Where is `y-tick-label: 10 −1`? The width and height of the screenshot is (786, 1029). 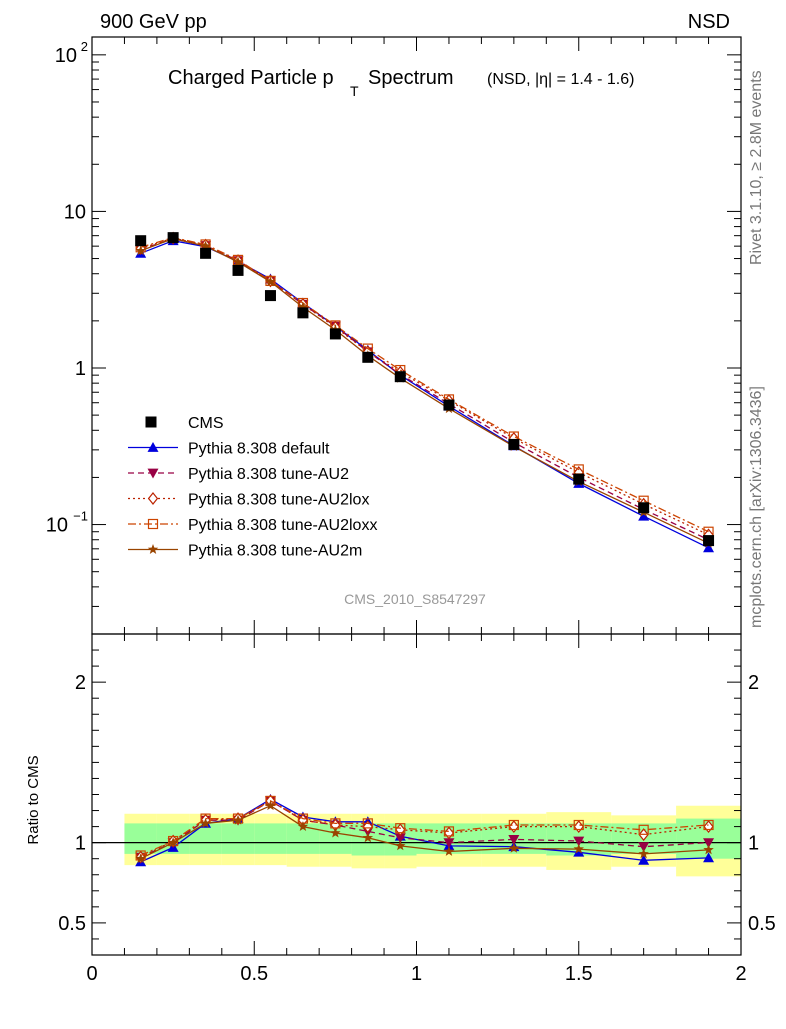
y-tick-label: 10 −1 is located at coordinates (67, 523).